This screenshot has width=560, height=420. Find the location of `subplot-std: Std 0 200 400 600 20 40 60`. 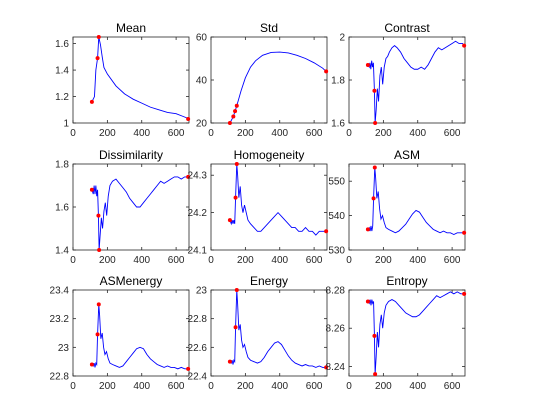

subplot-std: Std 0 200 400 600 20 40 60 is located at coordinates (262, 80).